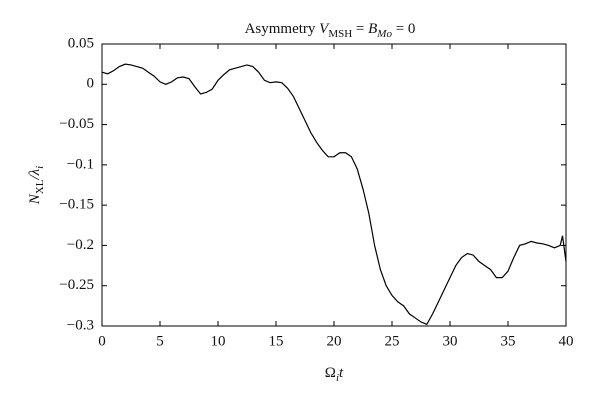  What do you see at coordinates (450, 341) in the screenshot?
I see `x-tick-label: 30` at bounding box center [450, 341].